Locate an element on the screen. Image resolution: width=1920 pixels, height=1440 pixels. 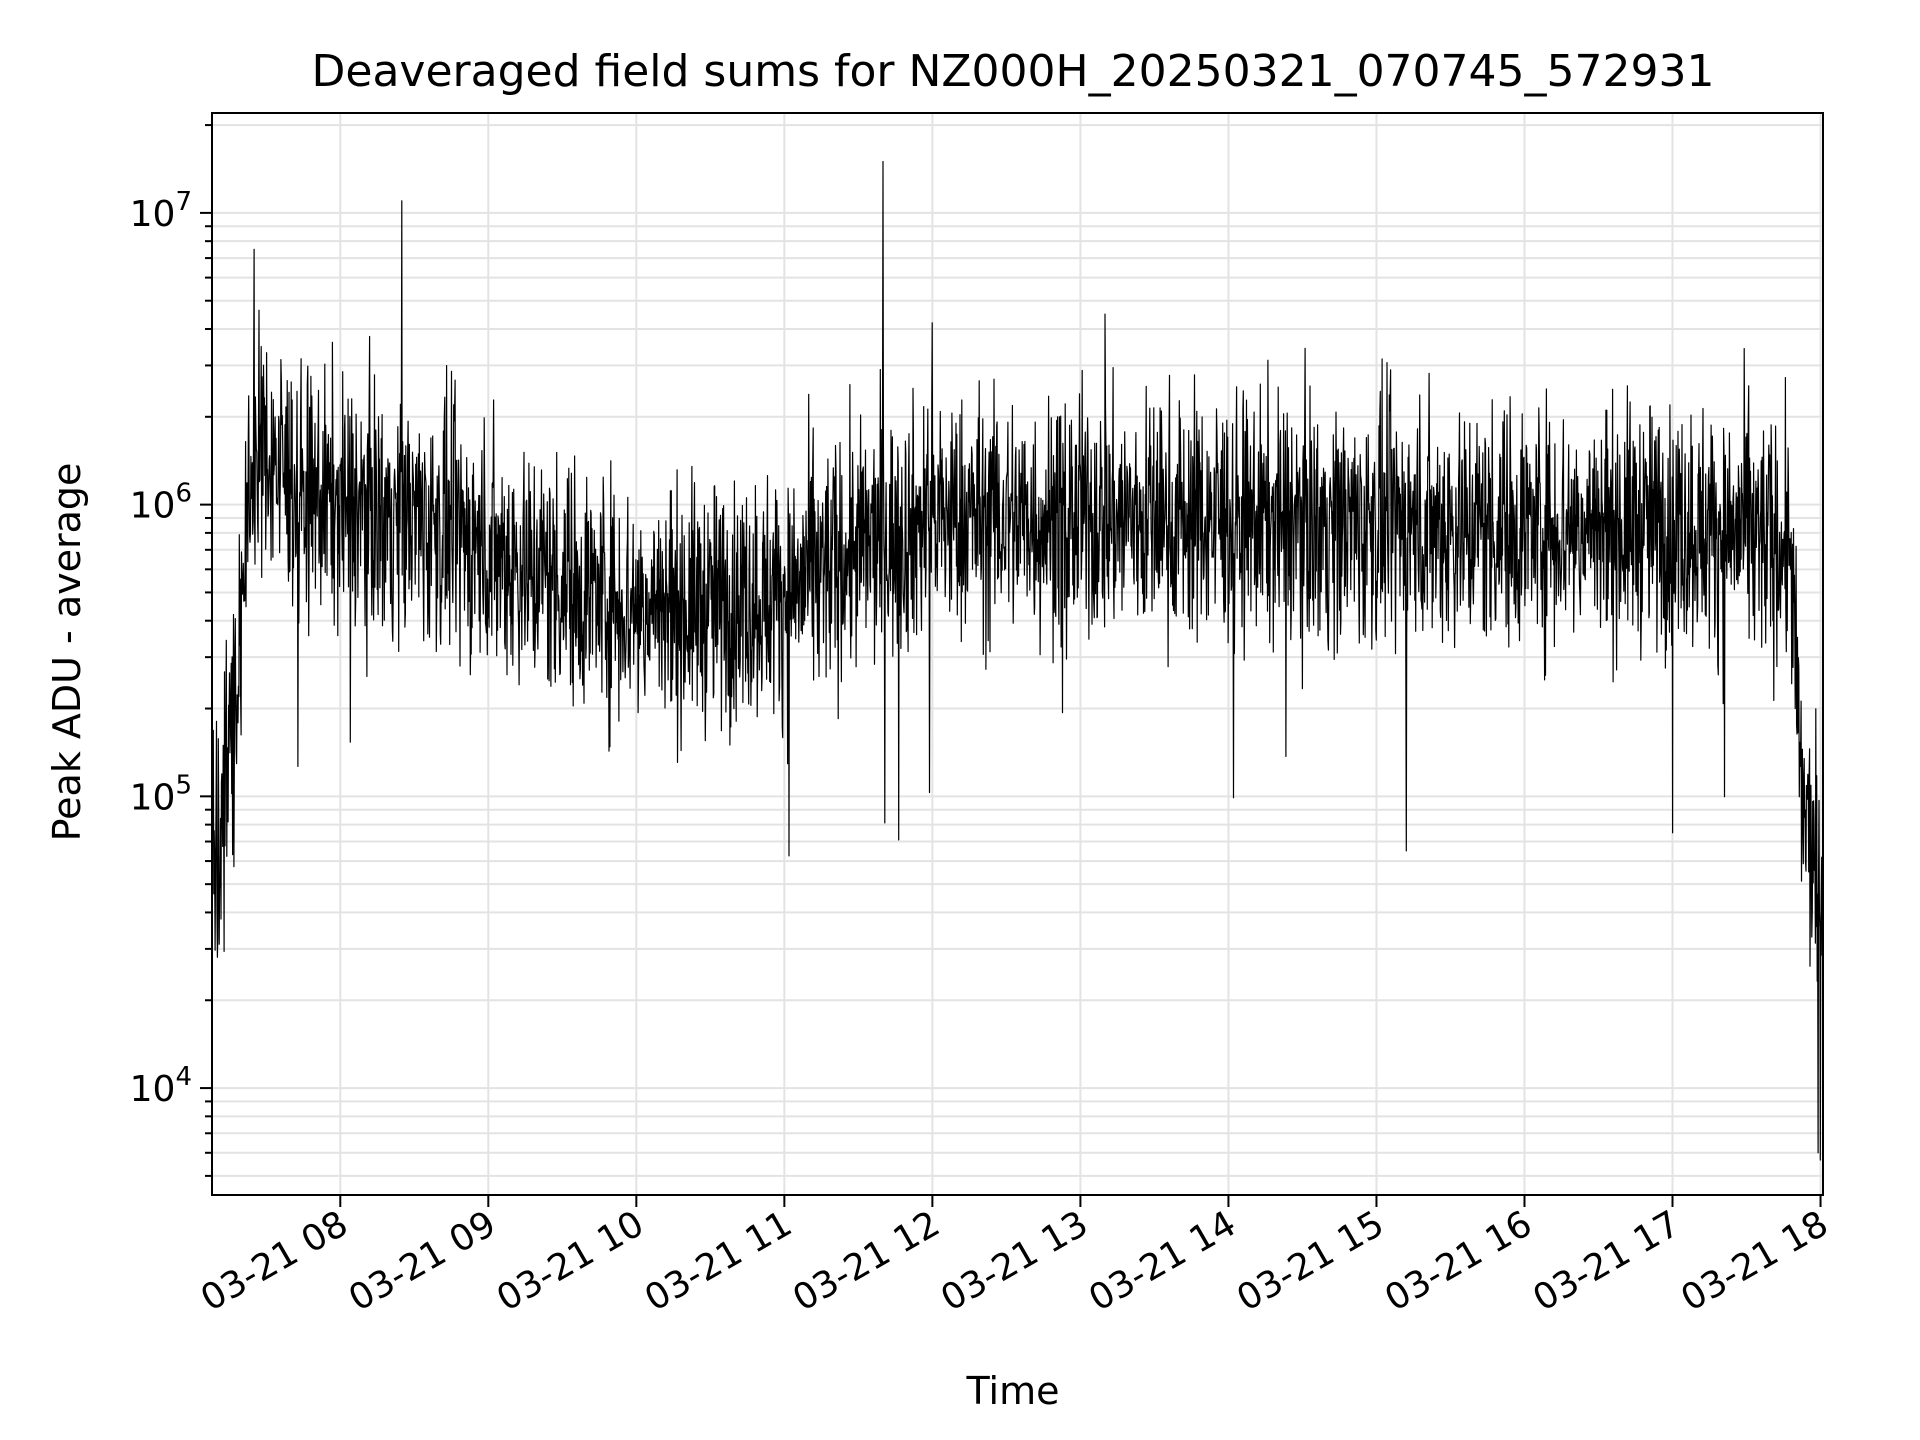
y-tick-label: 10⁶ is located at coordinates (161, 503).